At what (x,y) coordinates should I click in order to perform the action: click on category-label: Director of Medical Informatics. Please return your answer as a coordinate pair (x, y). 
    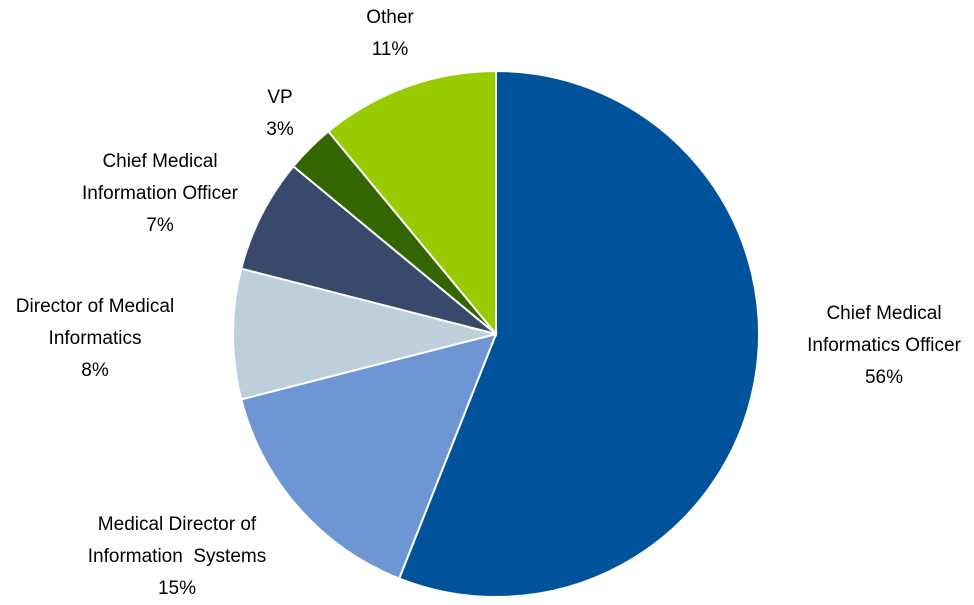
    Looking at the image, I should click on (95, 322).